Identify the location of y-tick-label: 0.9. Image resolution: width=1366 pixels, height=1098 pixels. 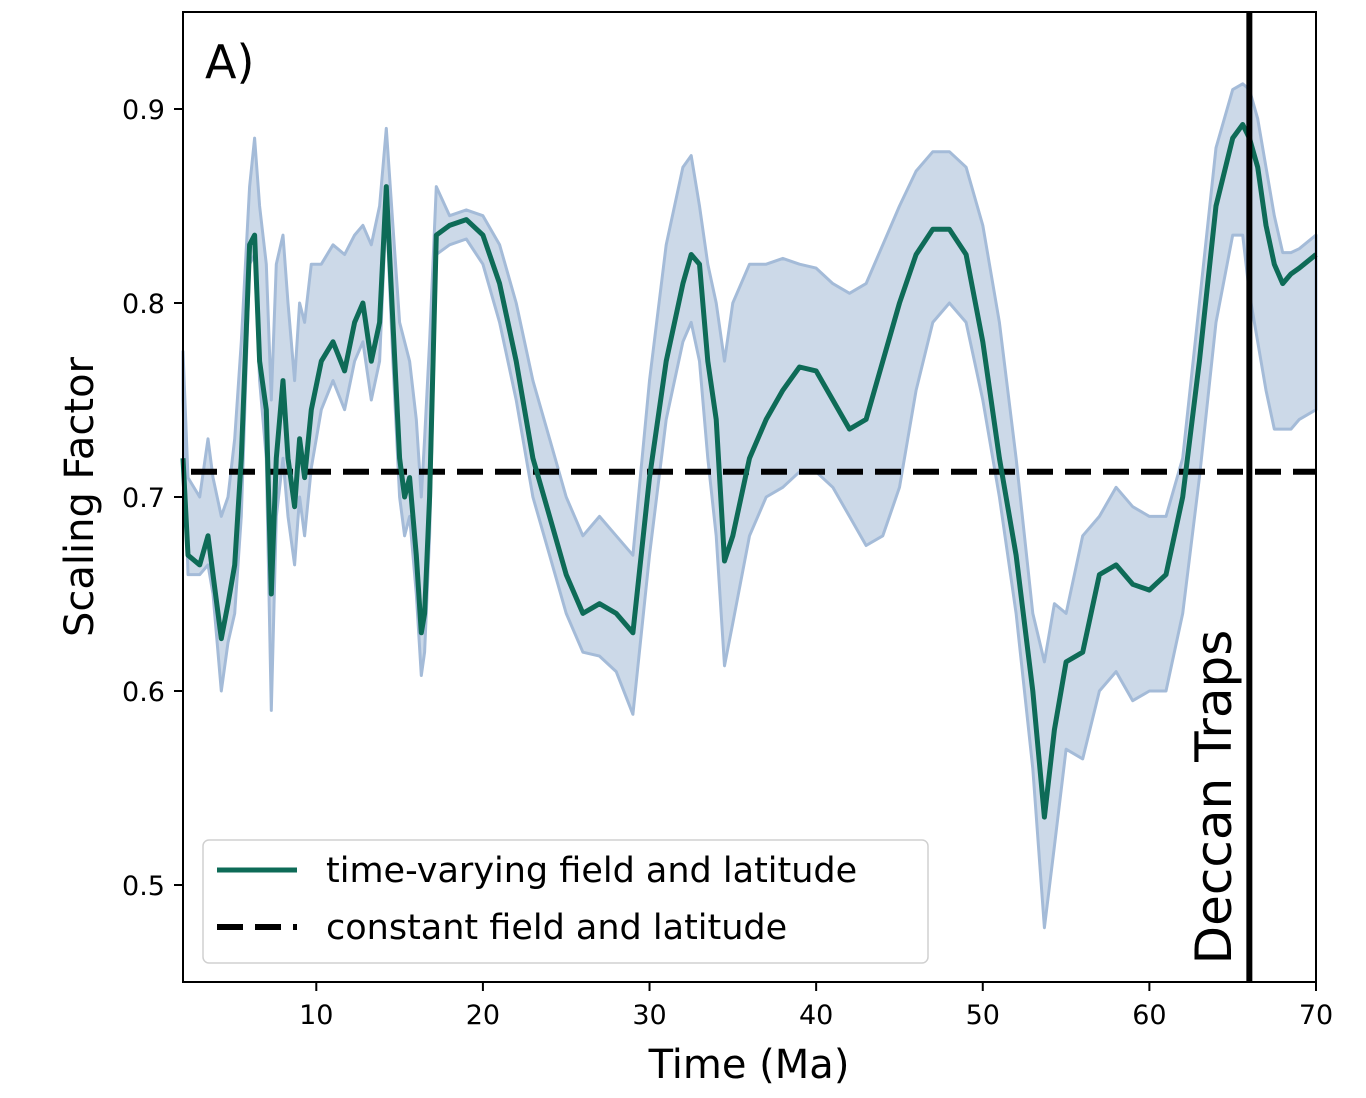
(143, 110).